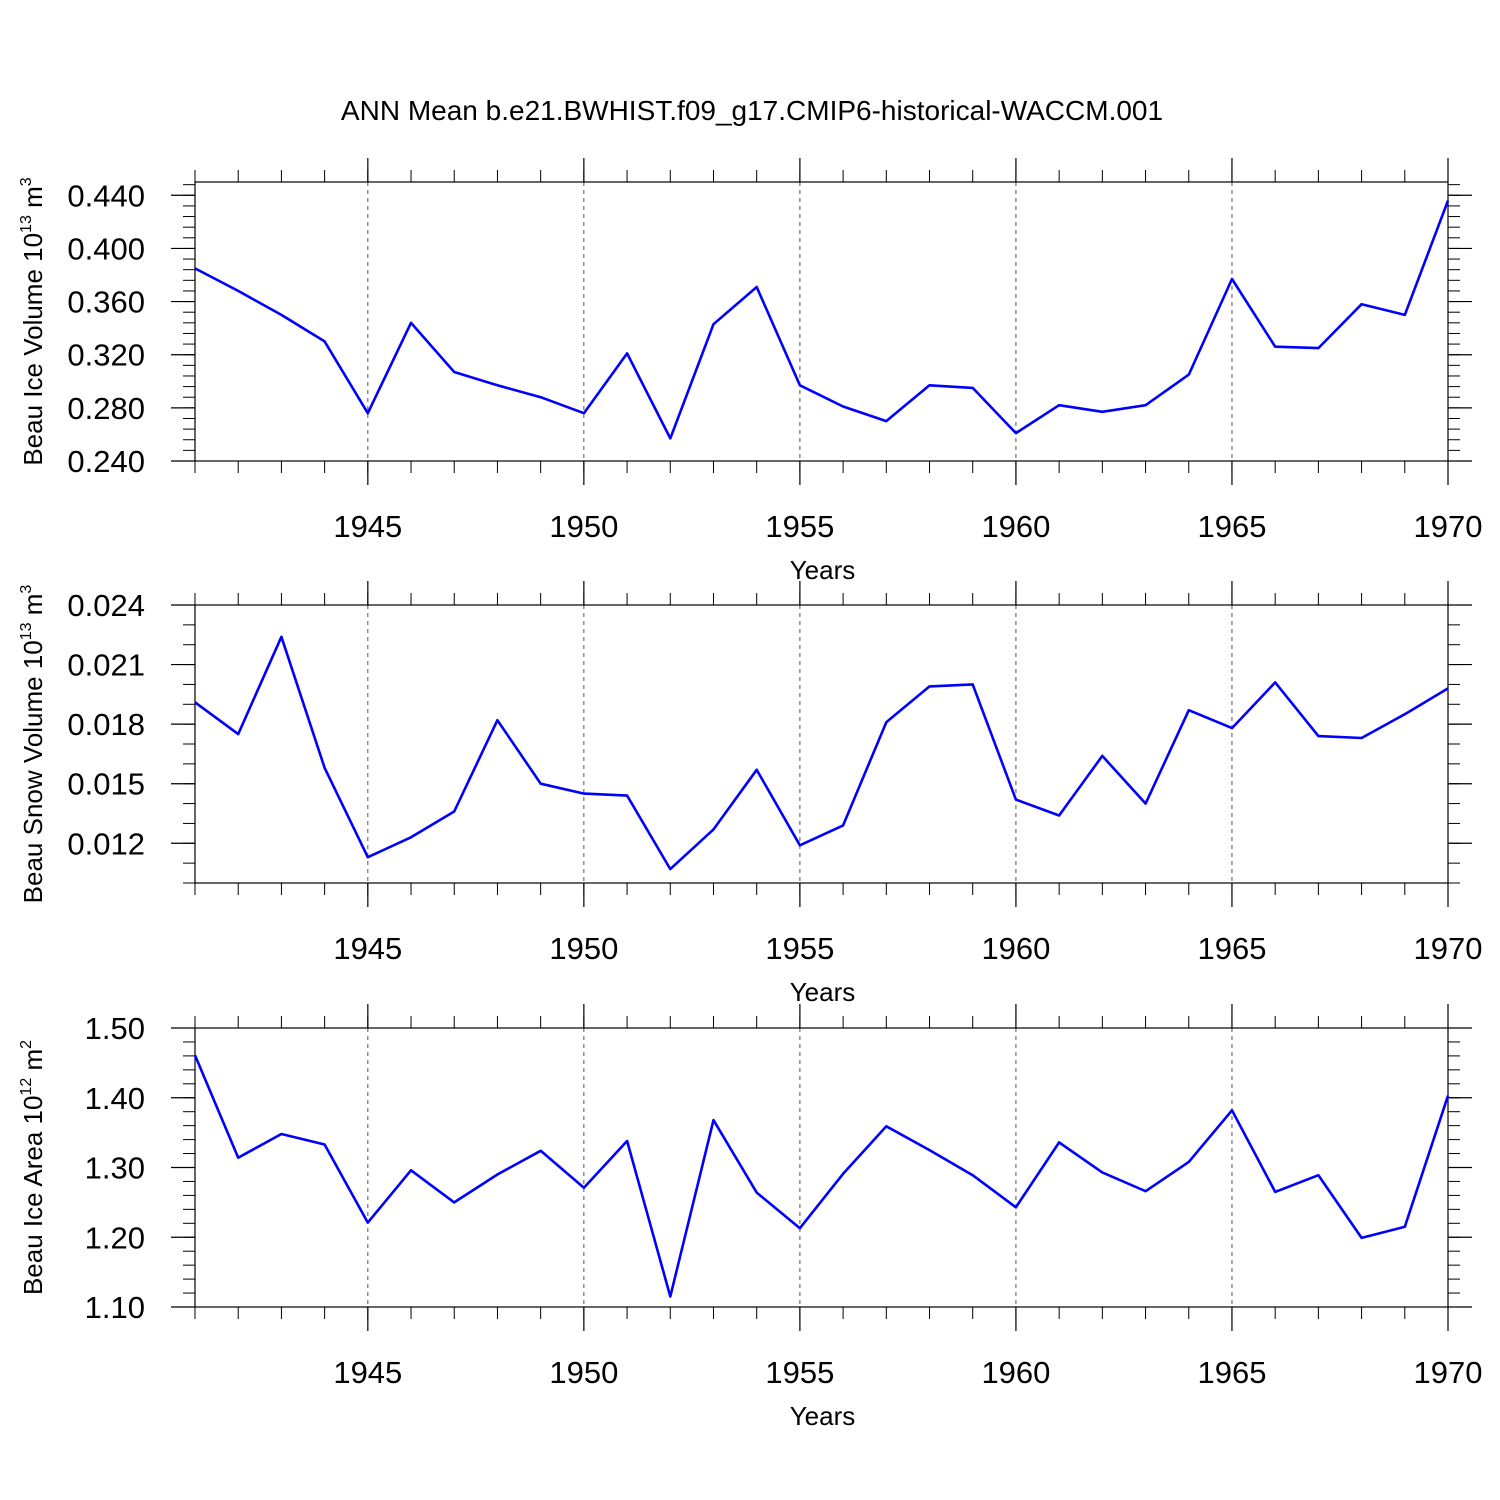 This screenshot has width=1500, height=1500. Describe the element at coordinates (33, 1195) in the screenshot. I see `y-axis-title-text: Beau Ice Area 10` at that location.